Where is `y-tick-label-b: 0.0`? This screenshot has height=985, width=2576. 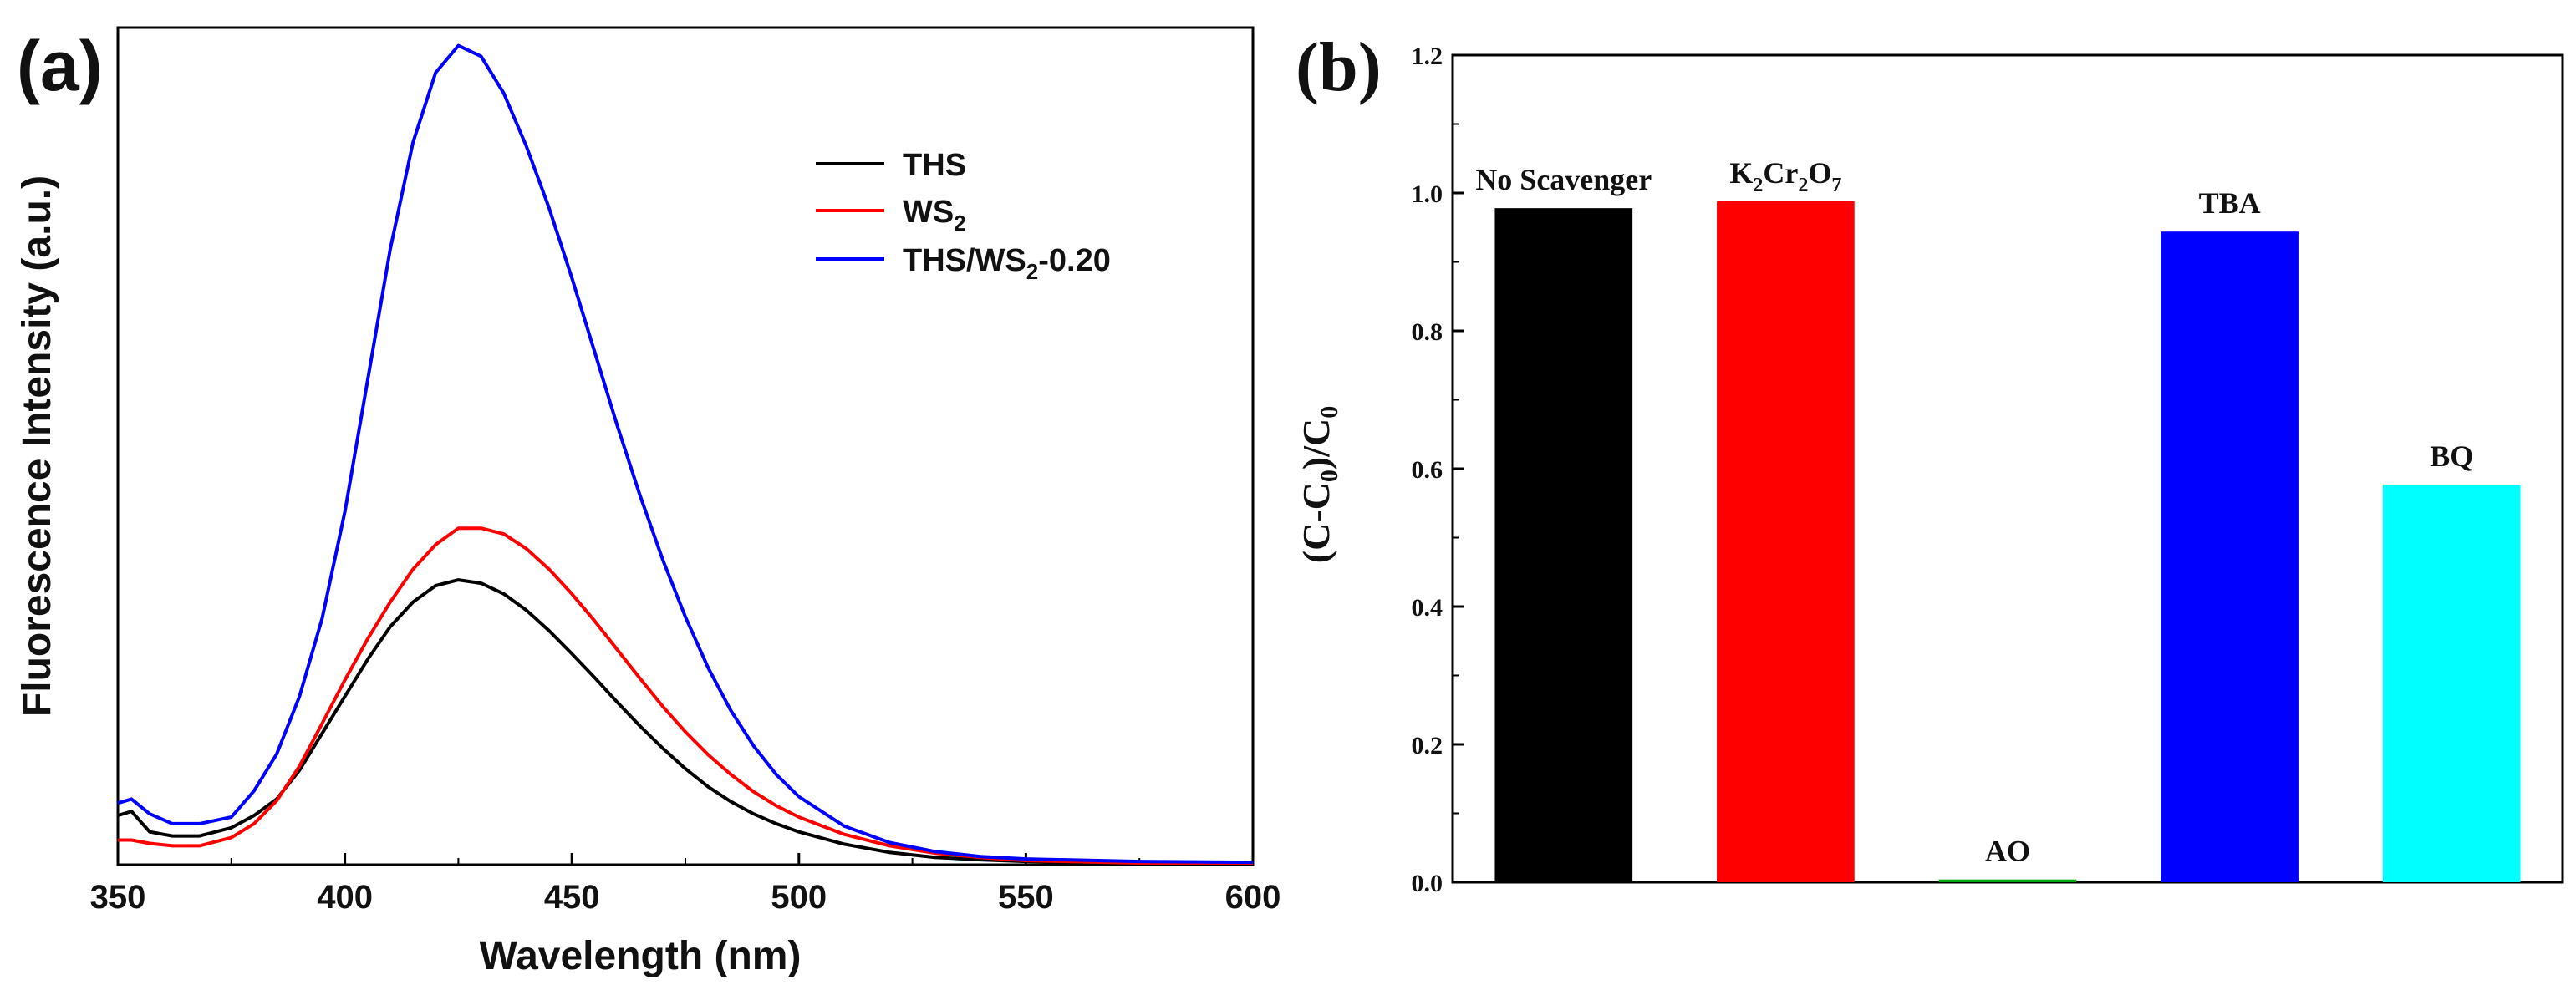
y-tick-label-b: 0.0 is located at coordinates (1427, 883).